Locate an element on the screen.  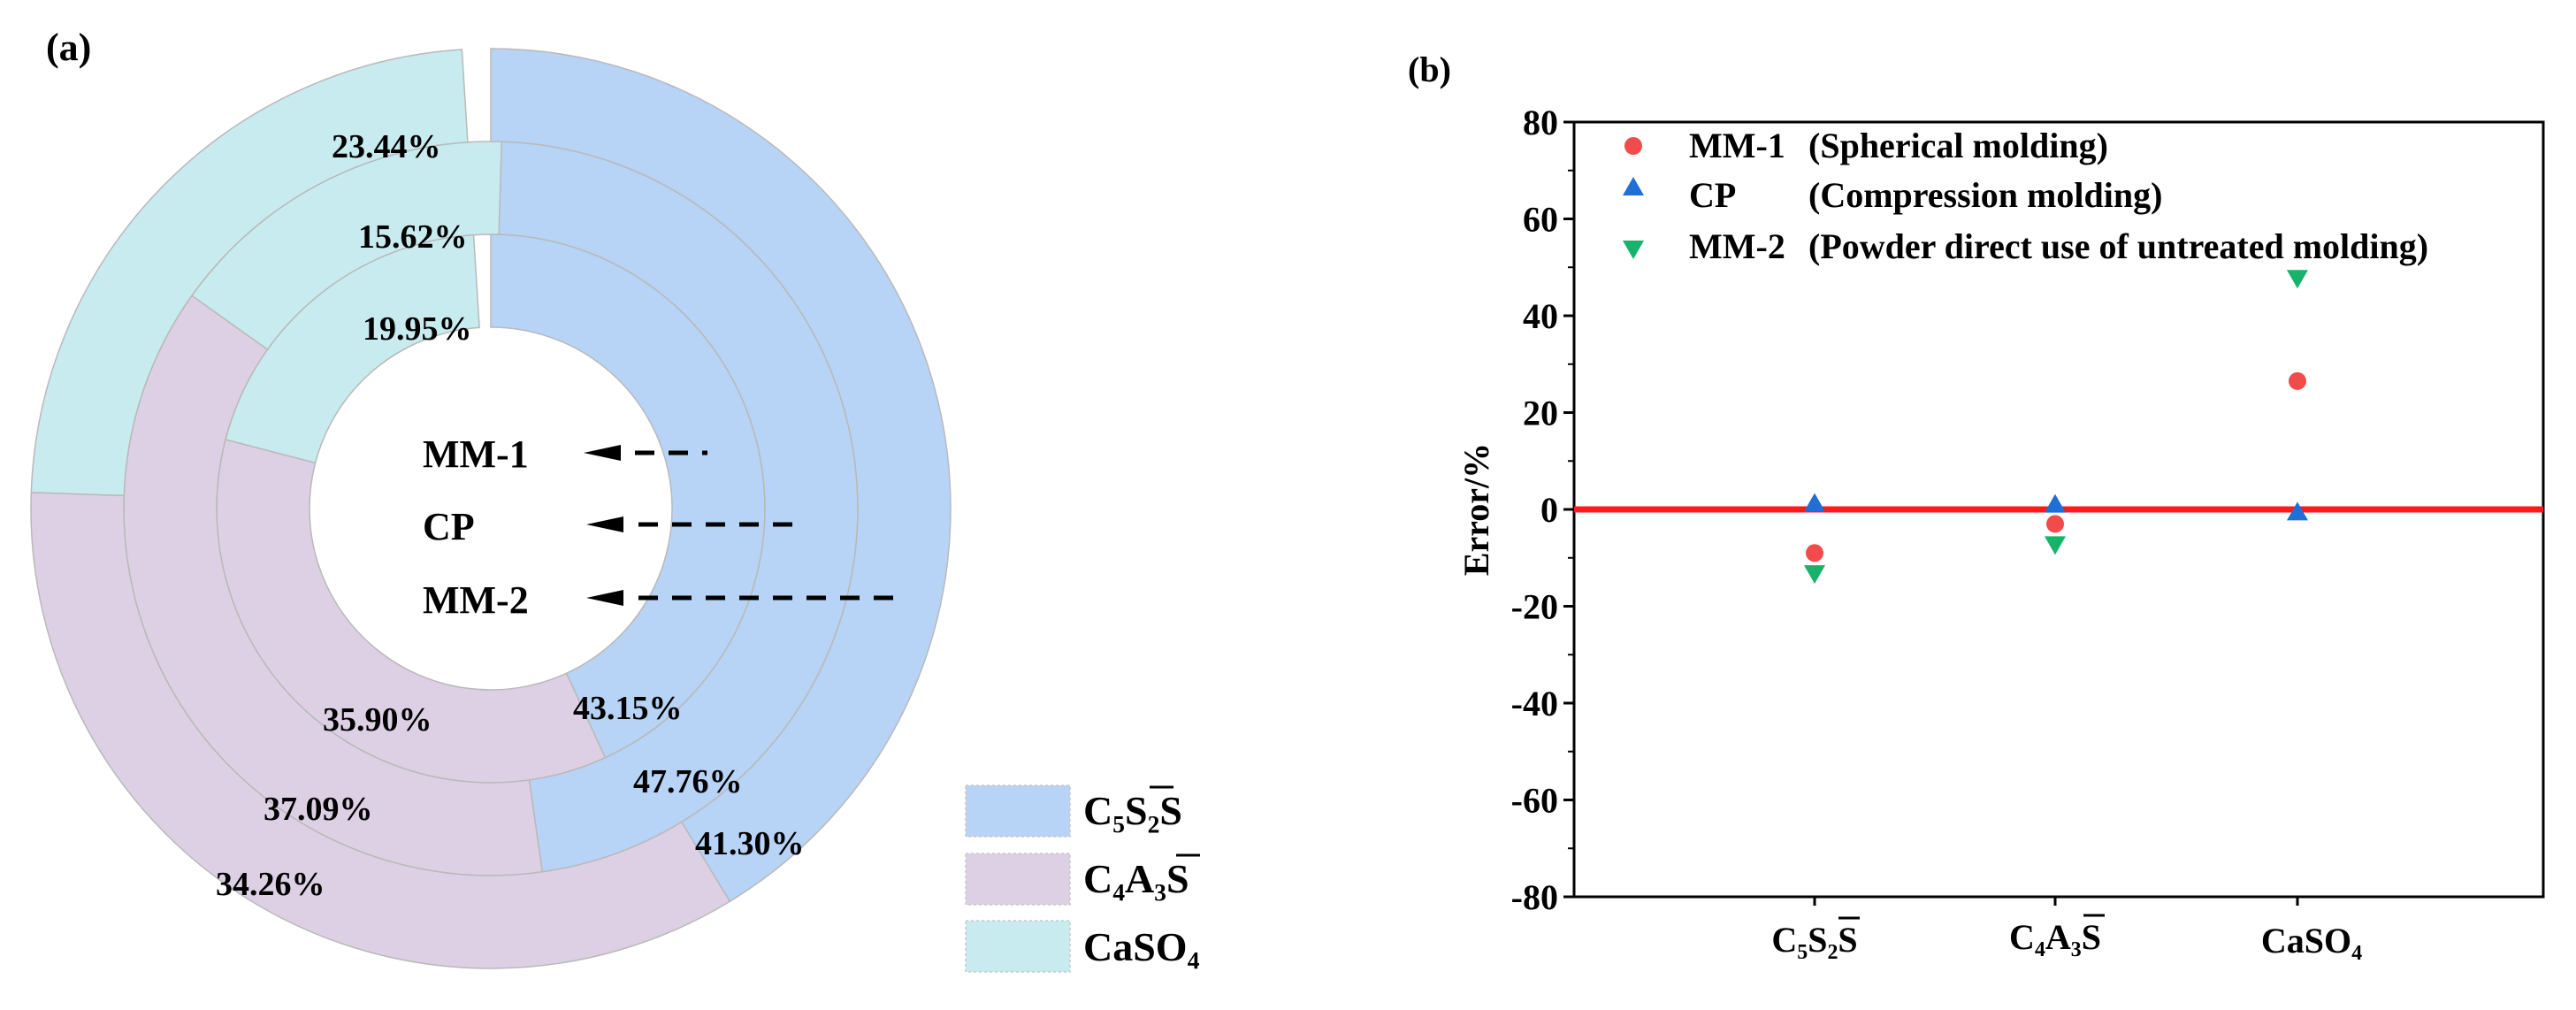
legend-label-c4a3s: C₄A₃S is located at coordinates (1136, 878).